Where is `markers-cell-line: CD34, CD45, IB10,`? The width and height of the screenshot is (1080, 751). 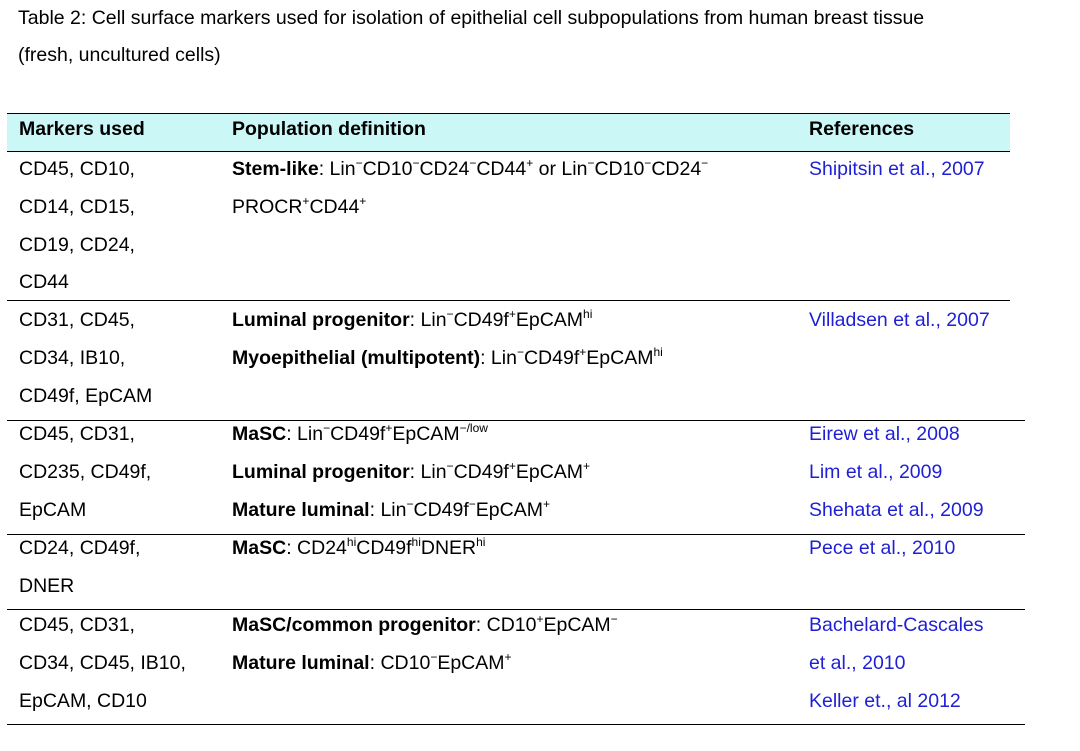
markers-cell-line: CD34, CD45, IB10, is located at coordinates (102, 663).